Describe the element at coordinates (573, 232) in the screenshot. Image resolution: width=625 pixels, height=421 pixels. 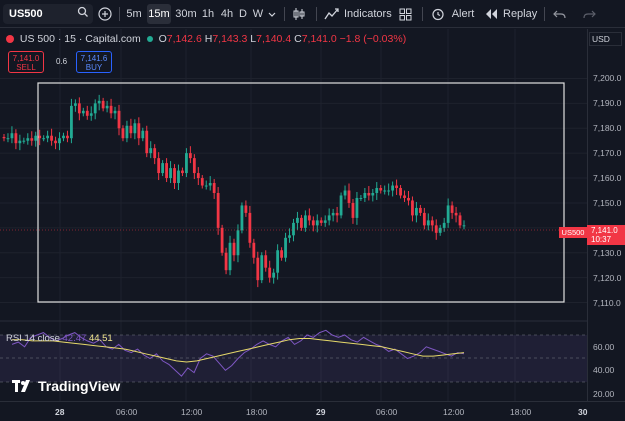
I see `symbol-price-tag: US500` at that location.